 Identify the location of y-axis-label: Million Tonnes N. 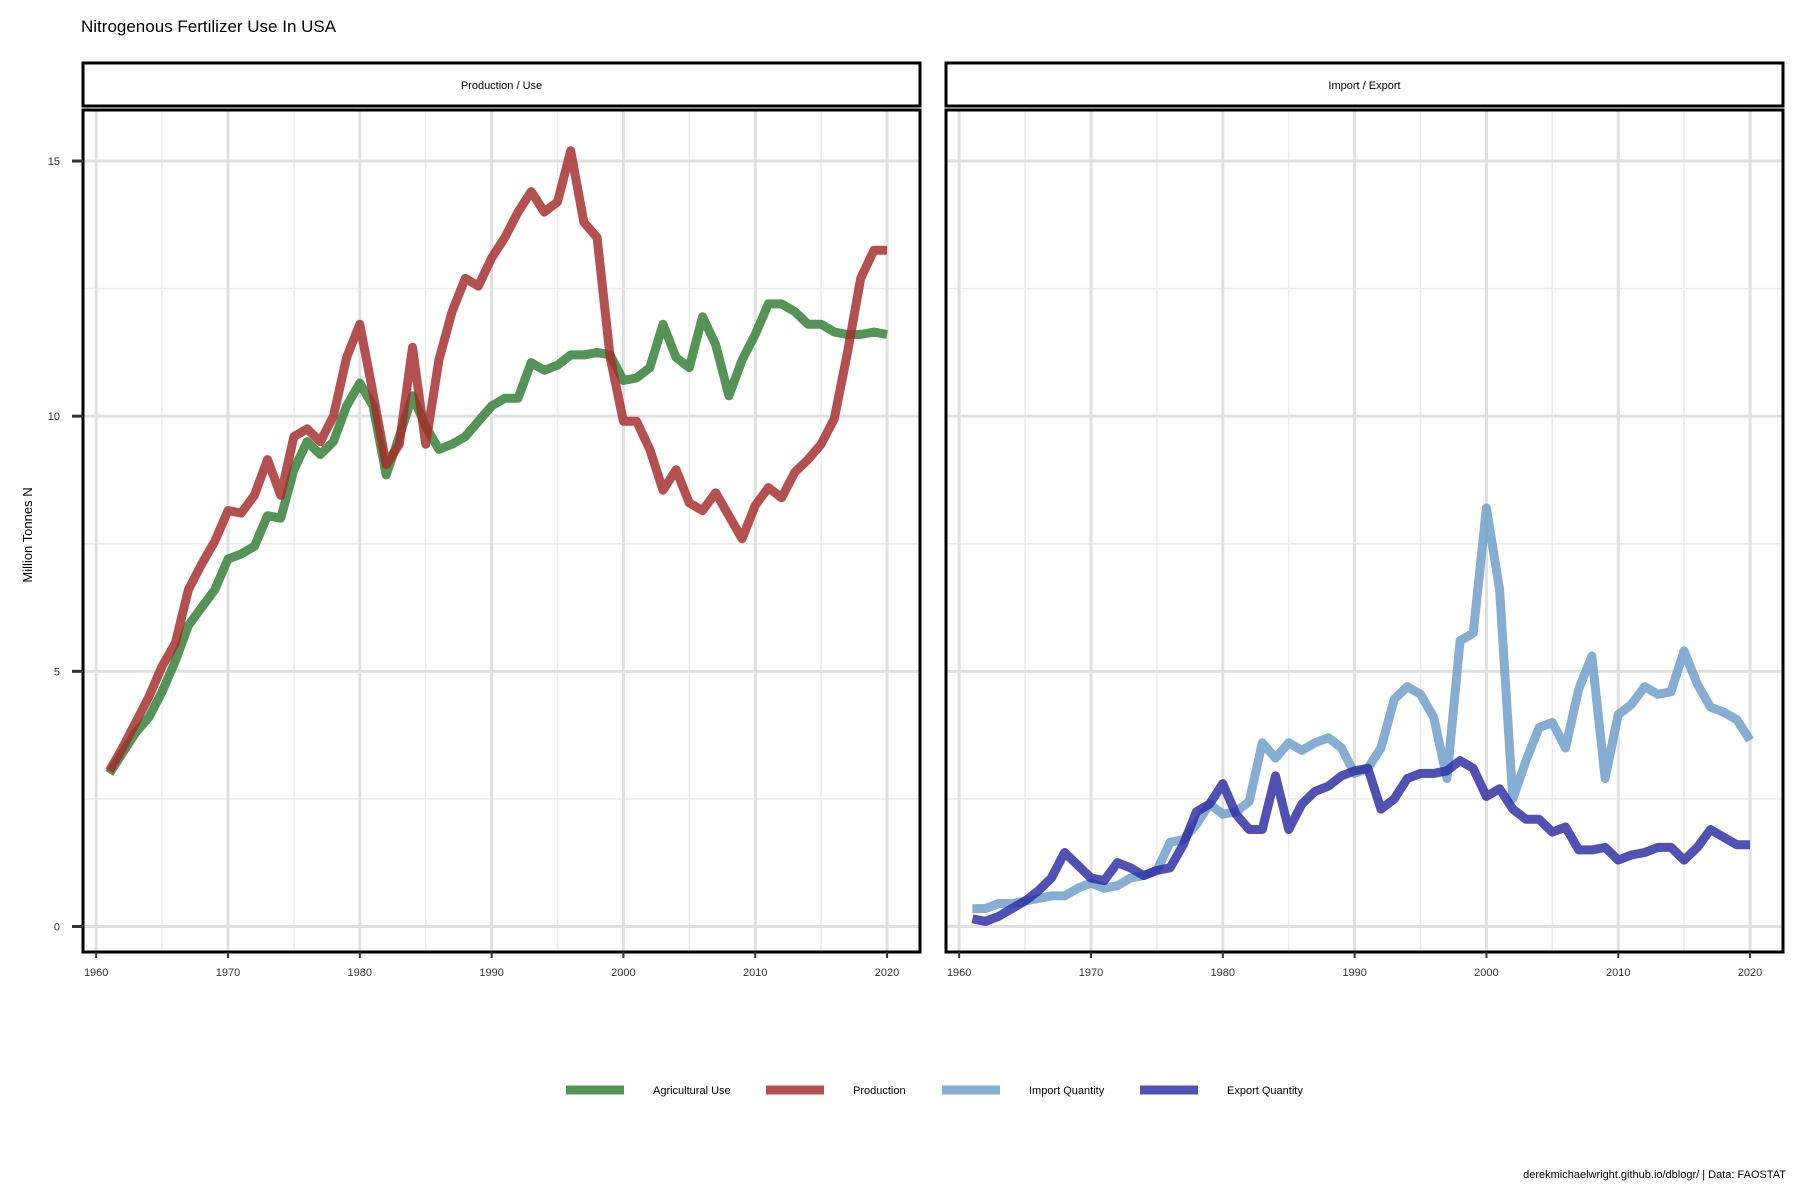
(27, 534).